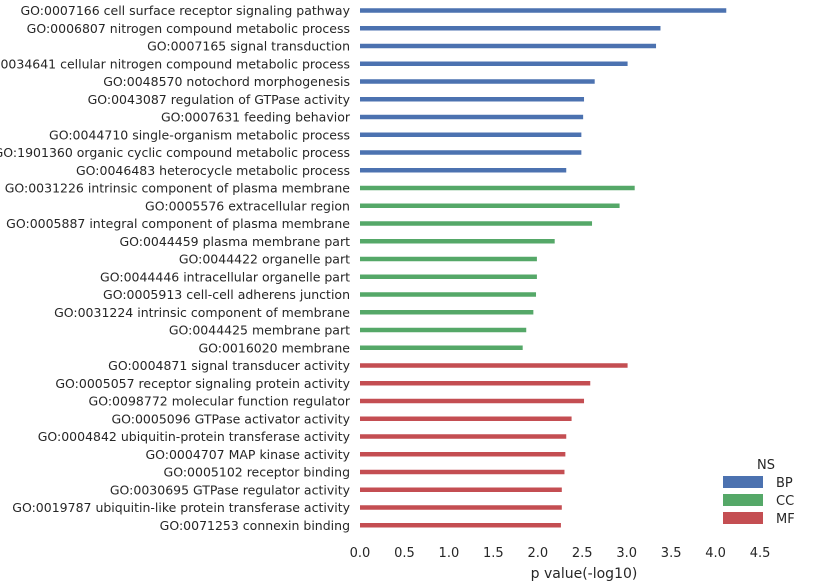 The image size is (822, 587). I want to click on category-label: GO:0048570 notochord morphogenesis, so click(226, 81).